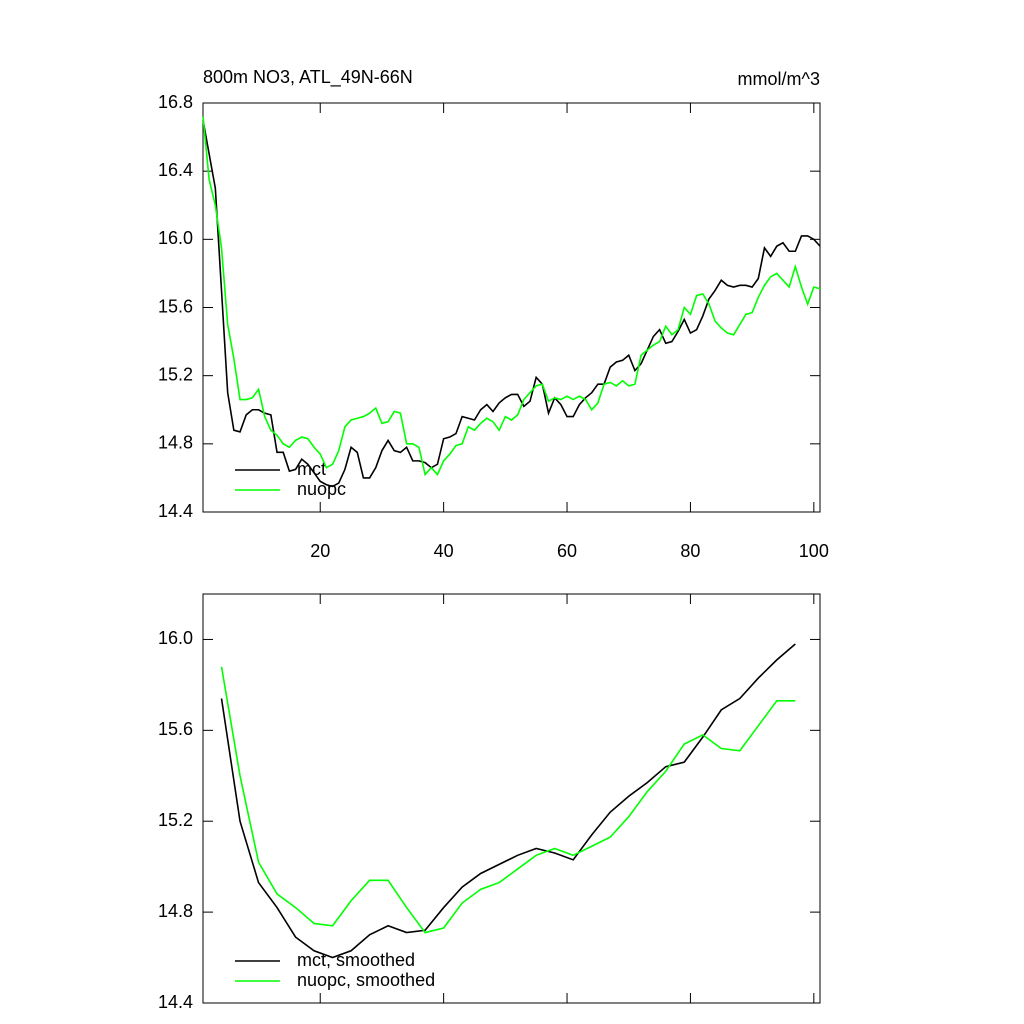 The height and width of the screenshot is (1024, 1024). Describe the element at coordinates (308, 77) in the screenshot. I see `chart-title: 800m NO3, ATL_49N-66N` at that location.